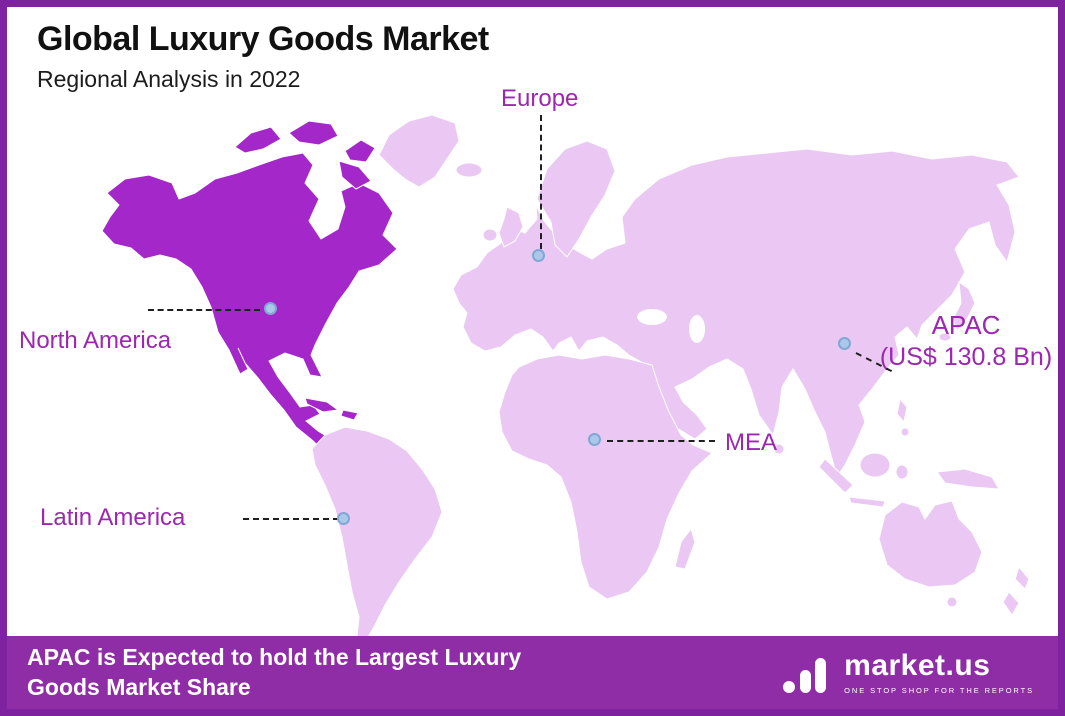 This screenshot has height=716, width=1065. I want to click on market-us-logo-icon, so click(805, 675).